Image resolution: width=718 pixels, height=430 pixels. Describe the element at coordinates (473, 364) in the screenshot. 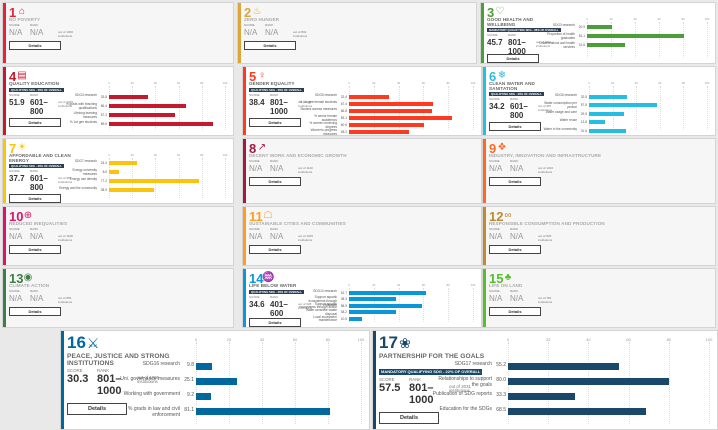

I see `metric-label: SDG17 research` at that location.